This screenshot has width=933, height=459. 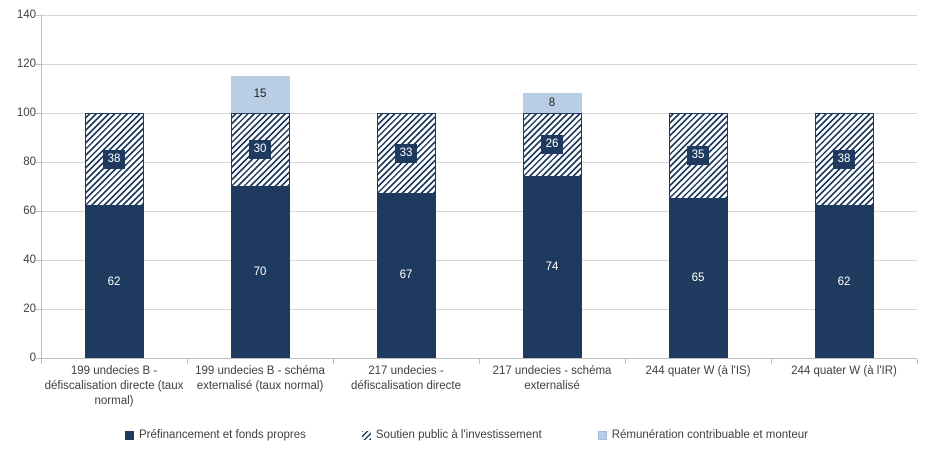 What do you see at coordinates (29, 162) in the screenshot?
I see `y-axis-tick-label: 80` at bounding box center [29, 162].